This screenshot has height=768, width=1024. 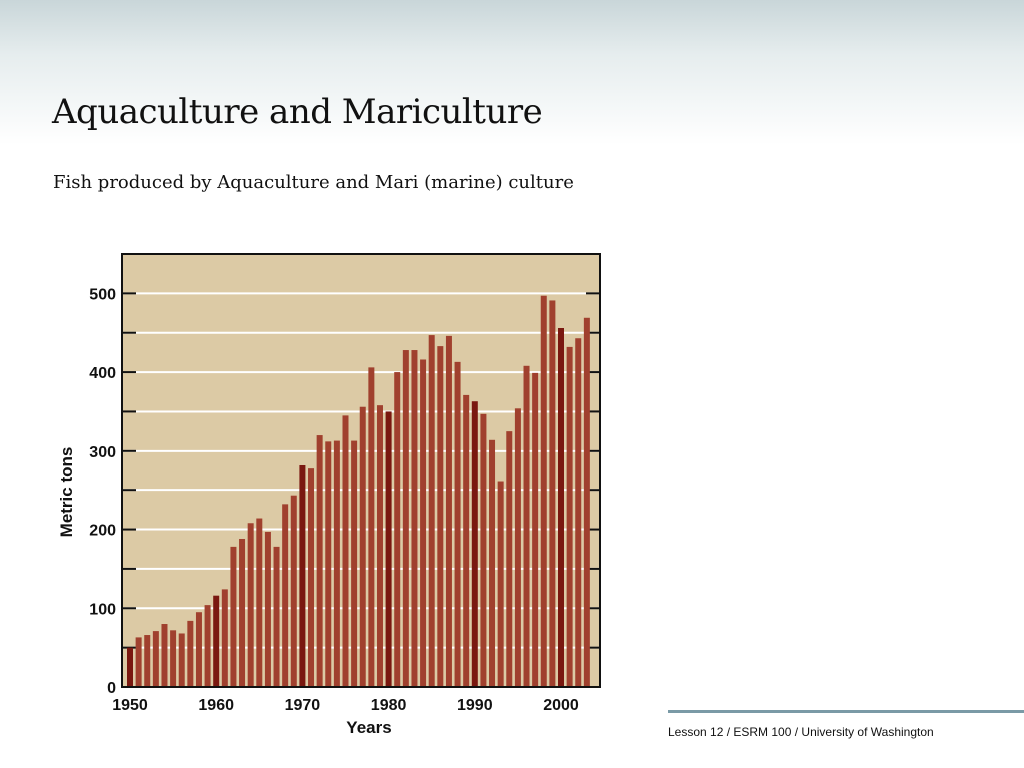 I want to click on bar-1999, so click(x=552, y=493).